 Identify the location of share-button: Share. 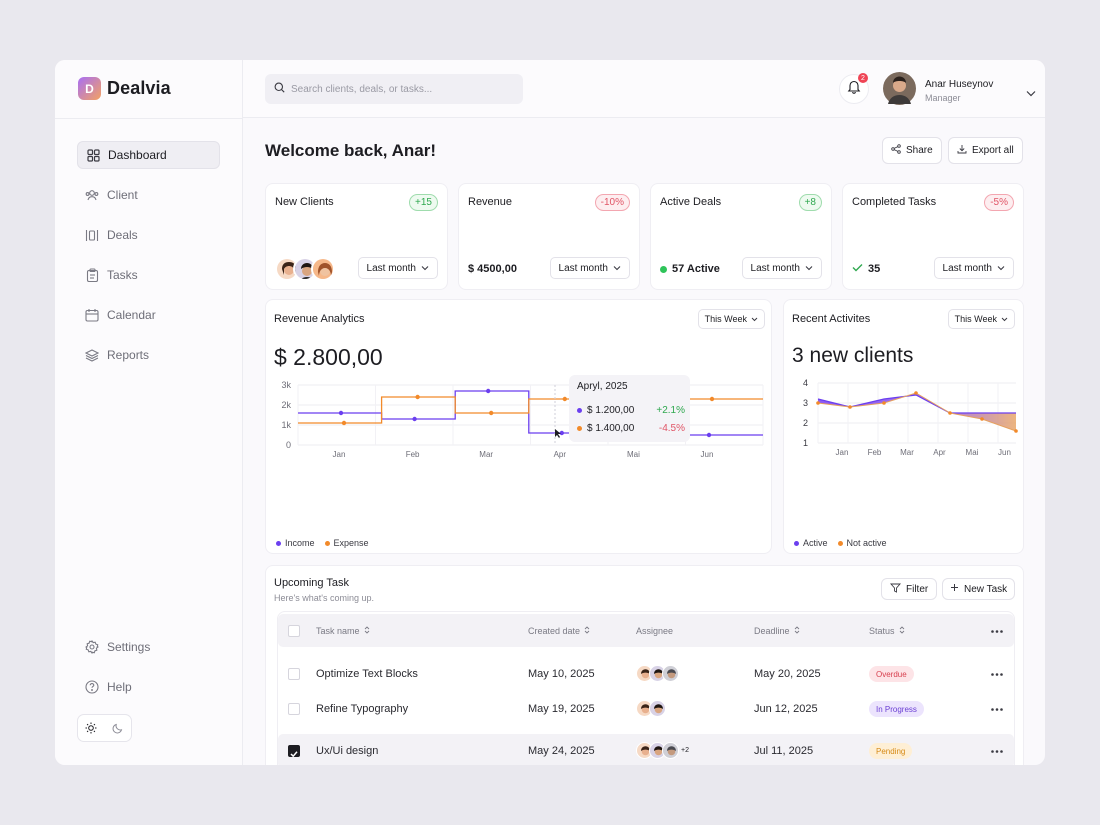
(912, 150).